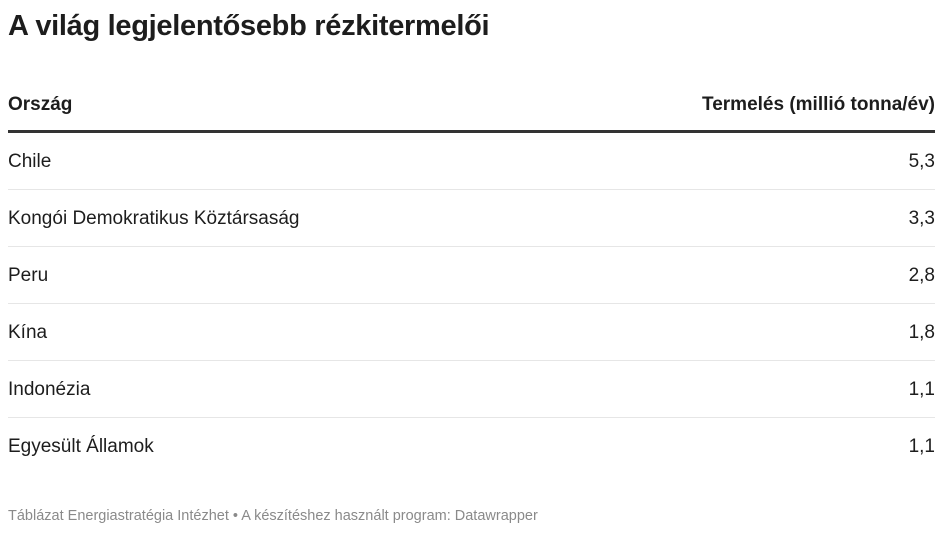 Image resolution: width=943 pixels, height=535 pixels. I want to click on table-row: Peru 2,8, so click(471, 275).